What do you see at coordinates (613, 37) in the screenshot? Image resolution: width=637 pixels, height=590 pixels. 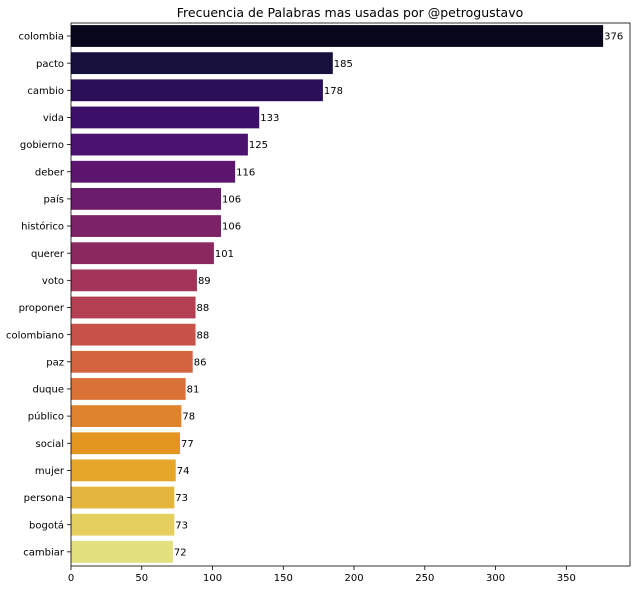 I see `data-label-0: 376` at bounding box center [613, 37].